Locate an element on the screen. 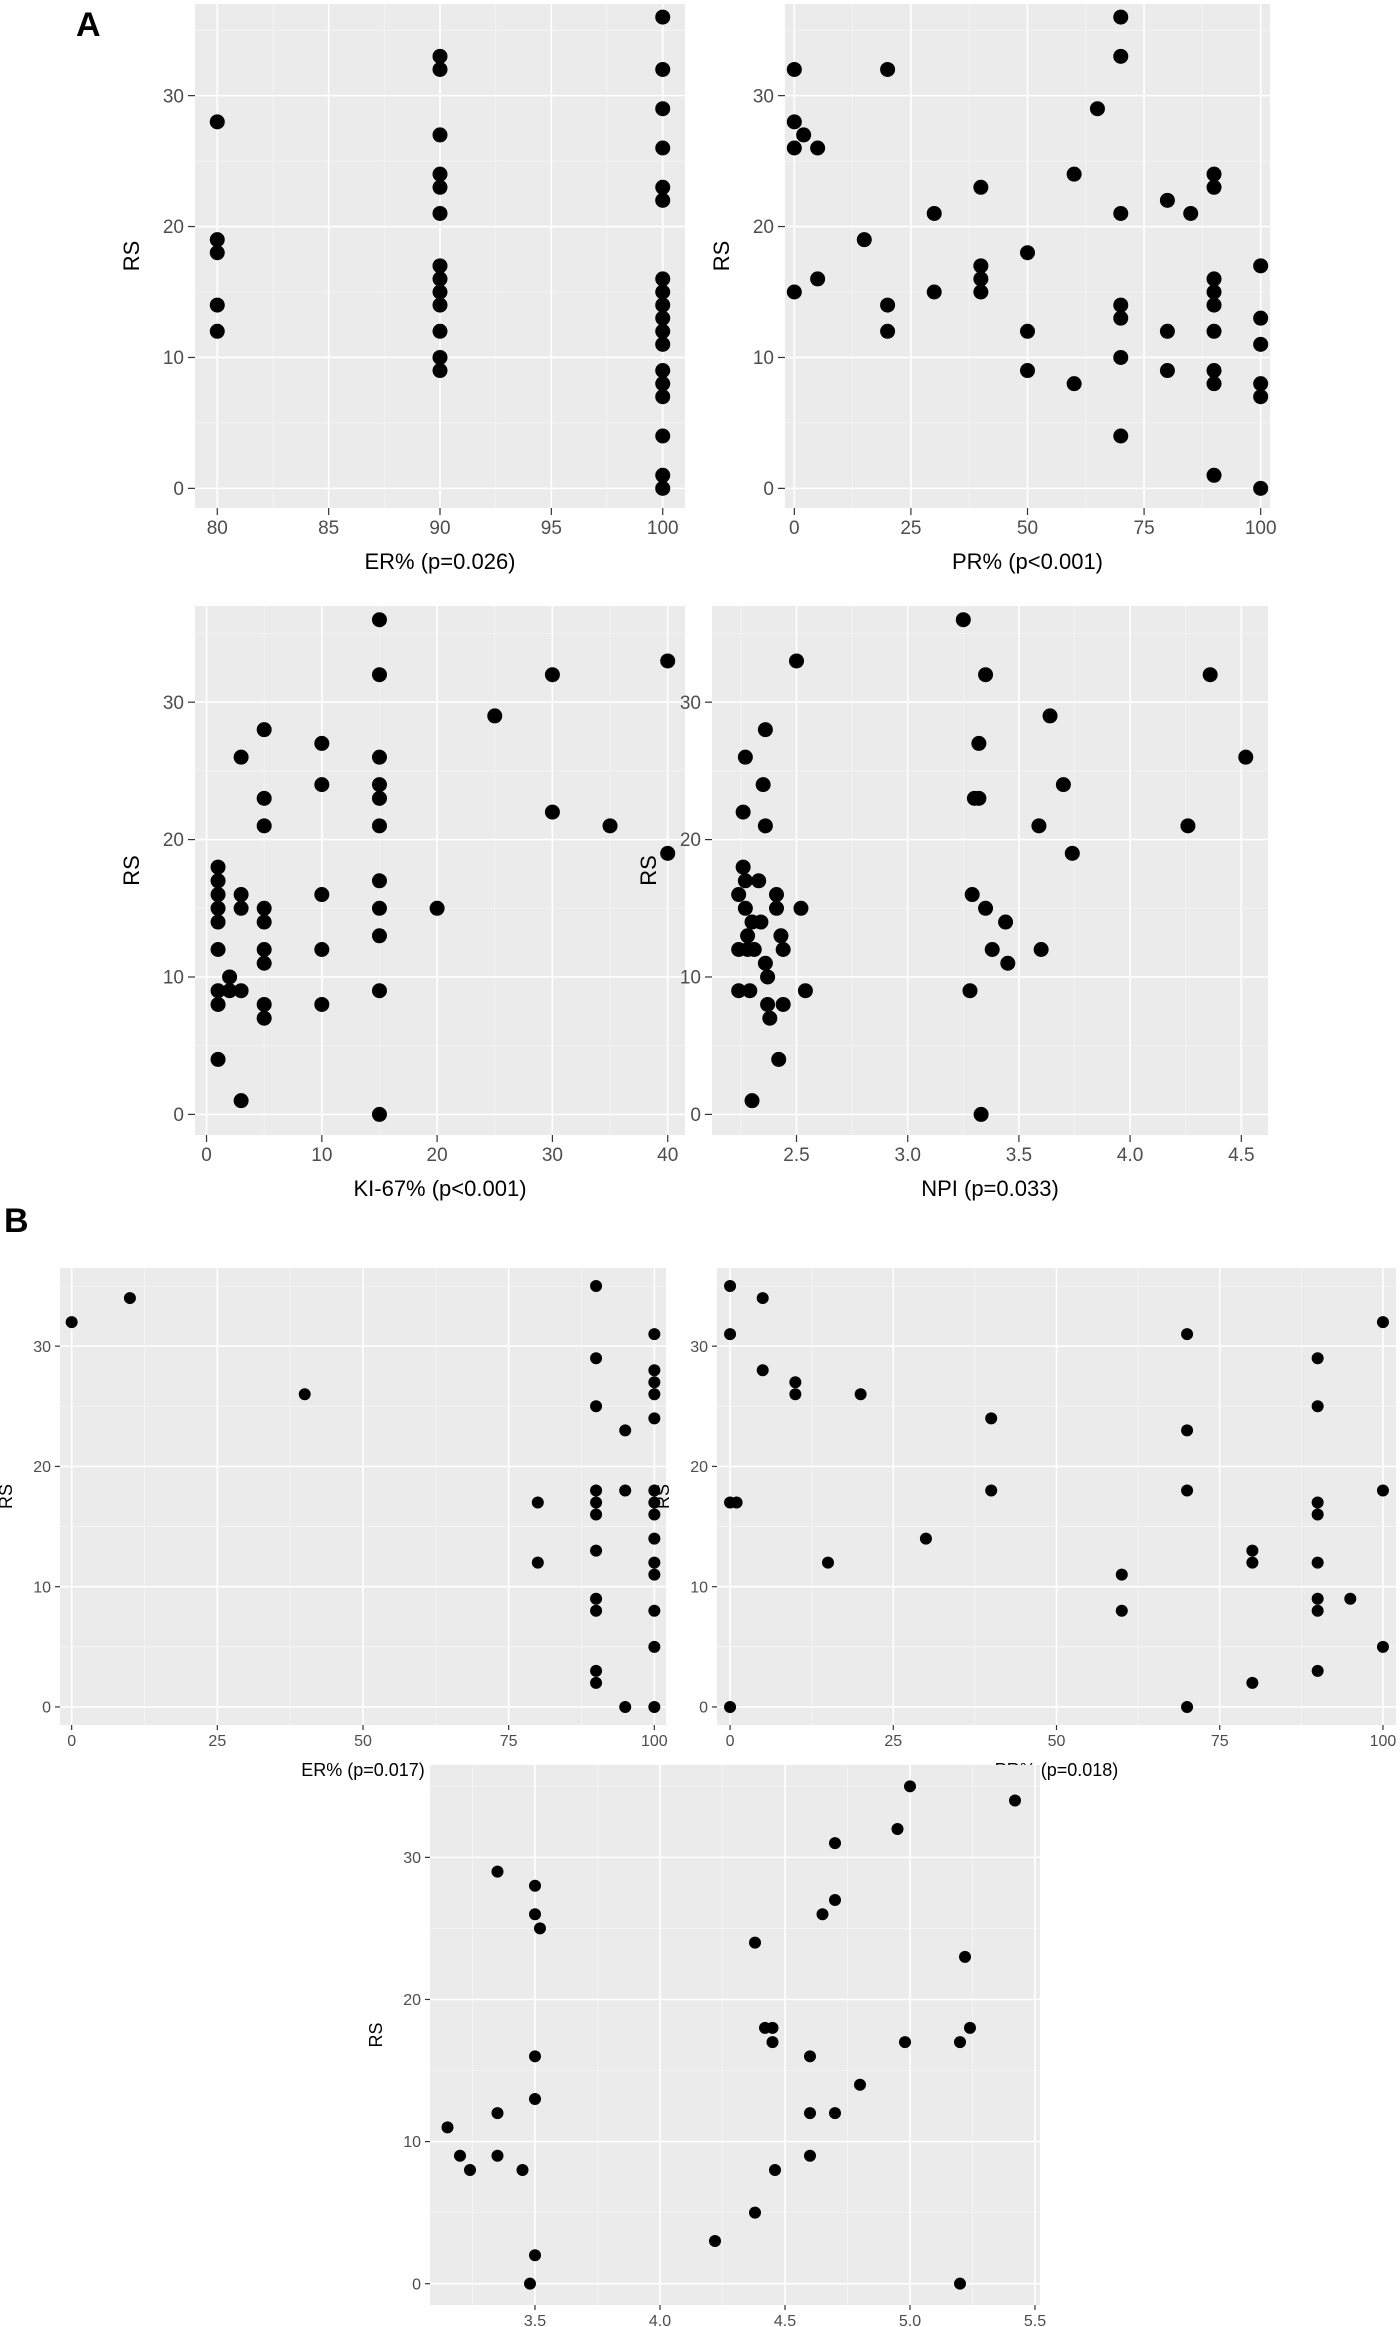  x-tick-label: 95 is located at coordinates (551, 528).